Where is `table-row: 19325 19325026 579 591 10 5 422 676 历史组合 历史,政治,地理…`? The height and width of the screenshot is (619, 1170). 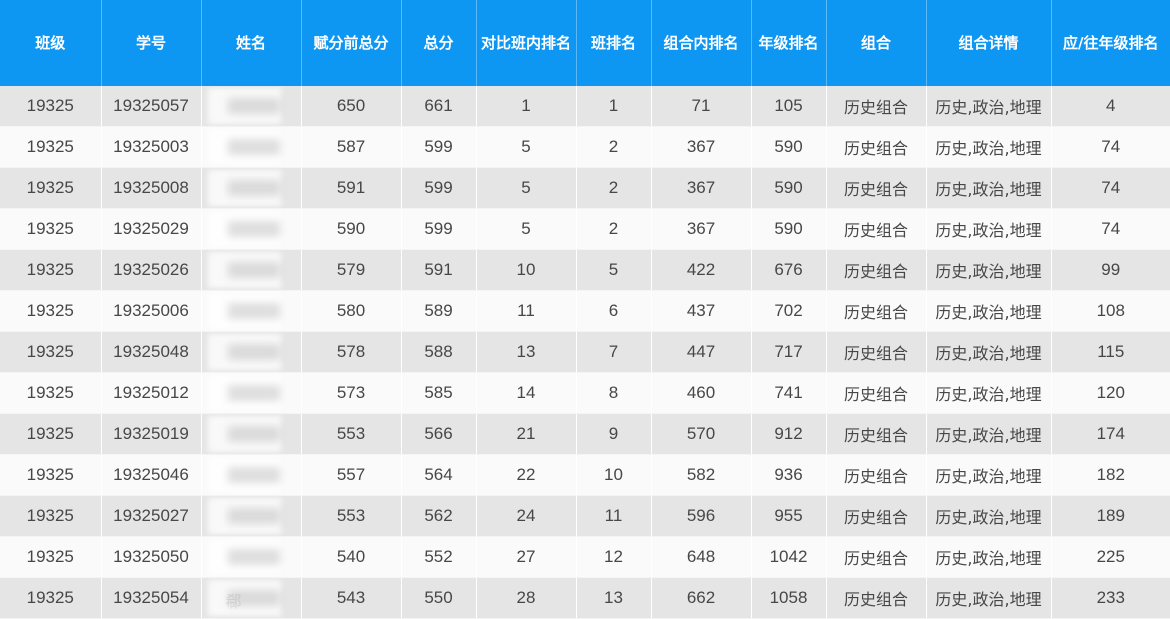 table-row: 19325 19325026 579 591 10 5 422 676 历史组合 历史,政治,地理… is located at coordinates (585, 270).